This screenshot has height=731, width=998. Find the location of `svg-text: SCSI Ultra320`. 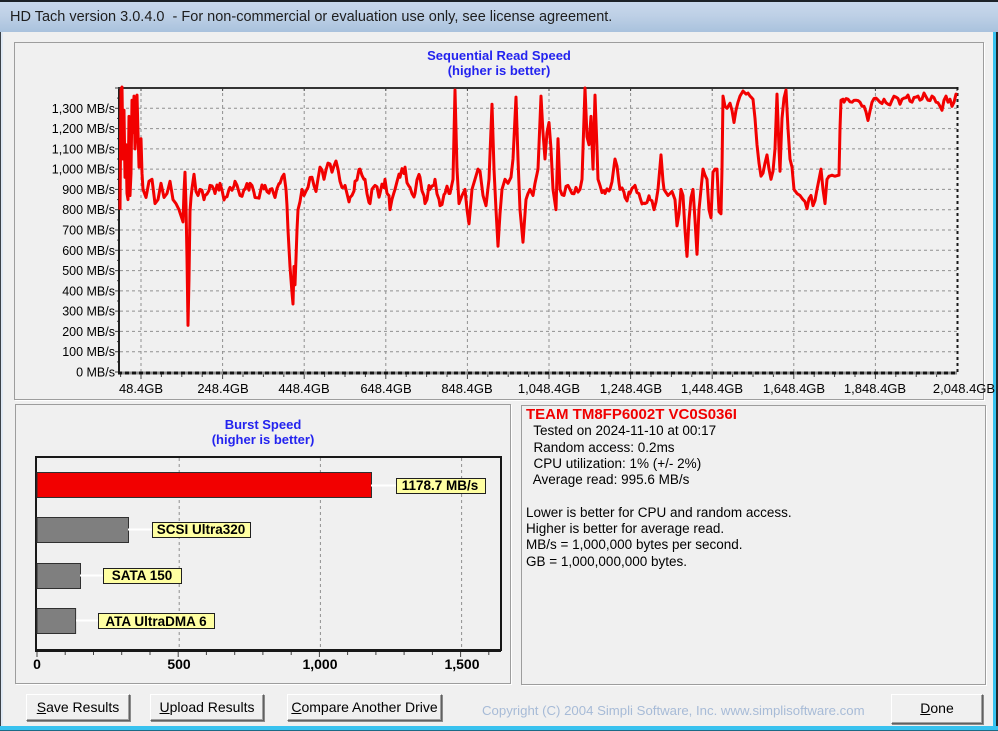

svg-text: SCSI Ultra320 is located at coordinates (201, 529).